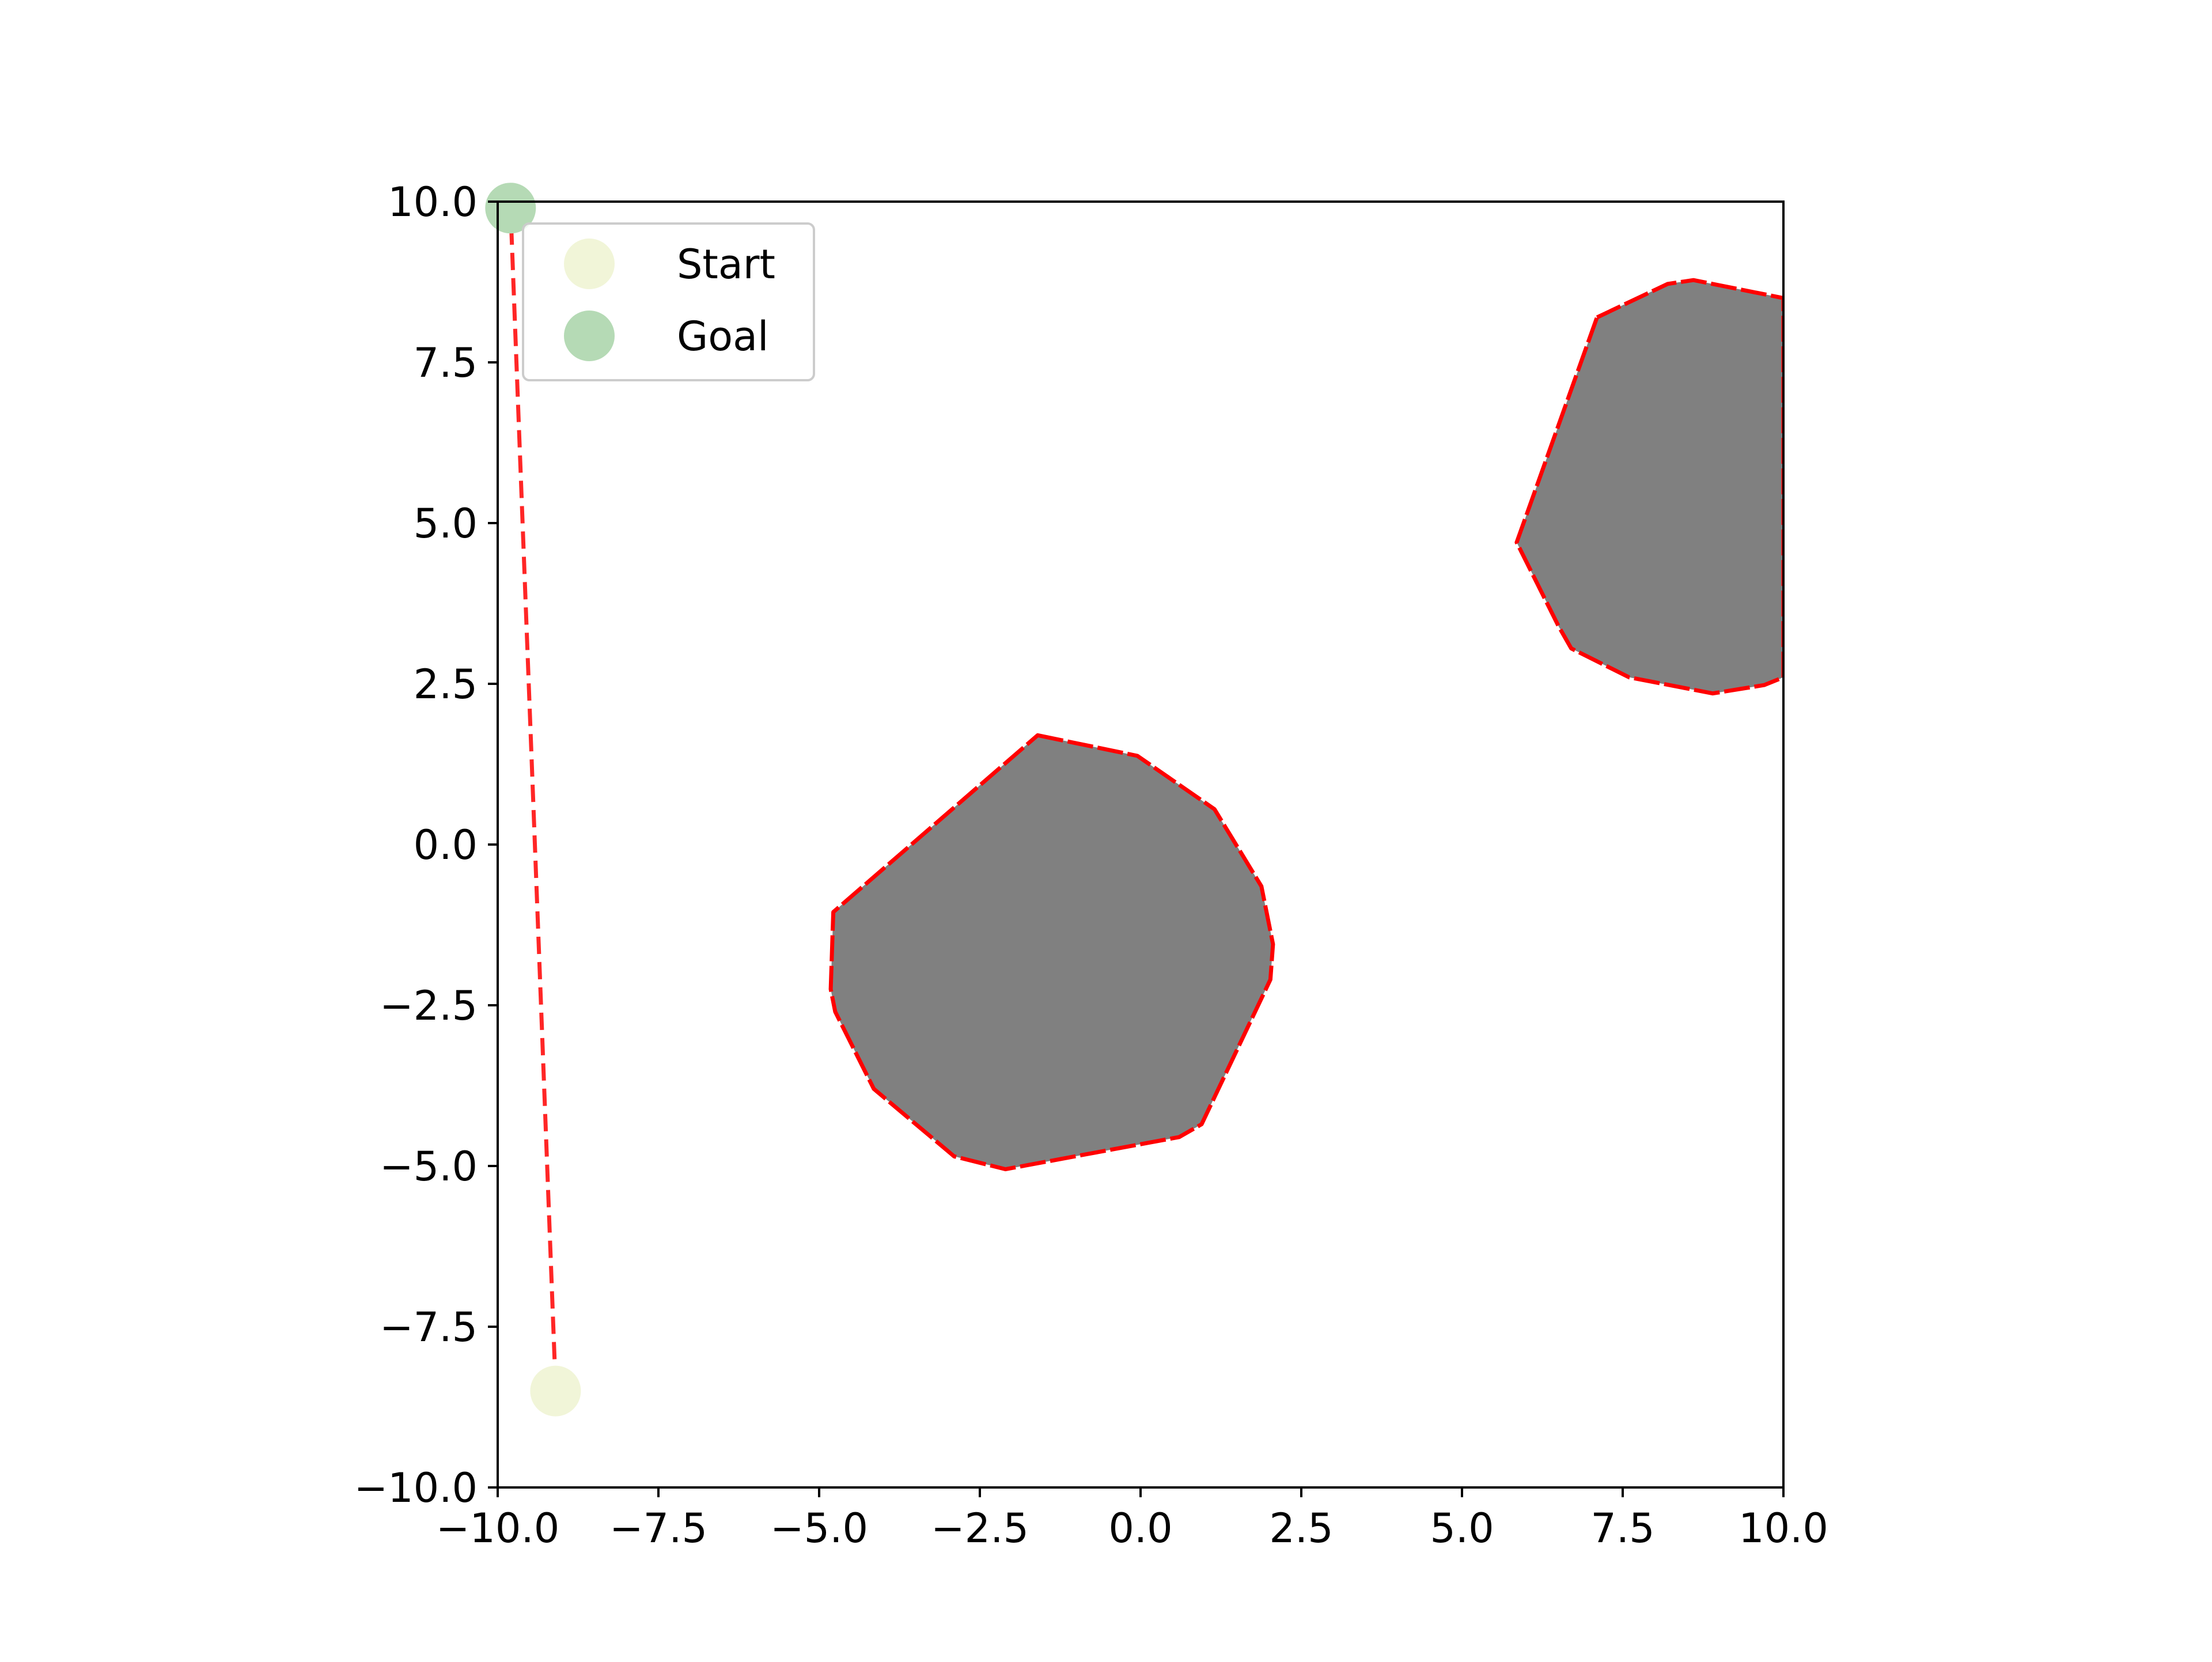  What do you see at coordinates (658, 1528) in the screenshot?
I see `x-tick-label: −7.5` at bounding box center [658, 1528].